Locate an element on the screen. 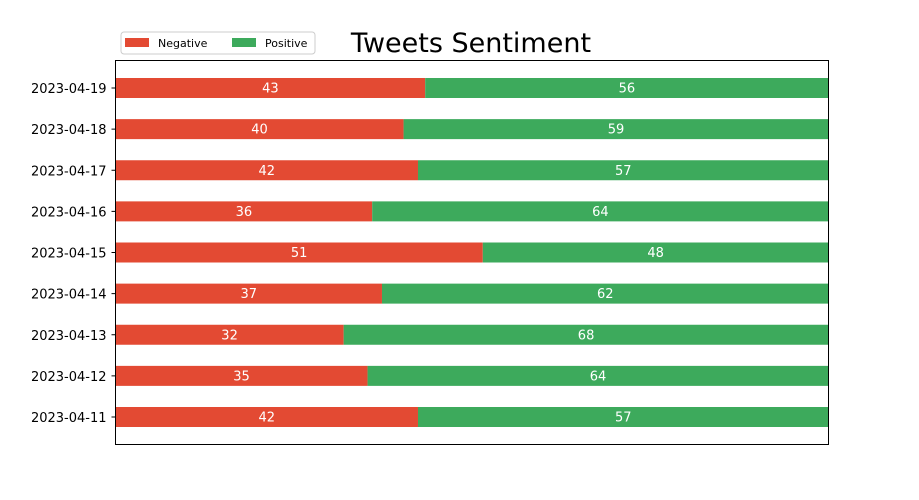 The width and height of the screenshot is (919, 500). data-label-positive-2023-04-17: 57 is located at coordinates (623, 171).